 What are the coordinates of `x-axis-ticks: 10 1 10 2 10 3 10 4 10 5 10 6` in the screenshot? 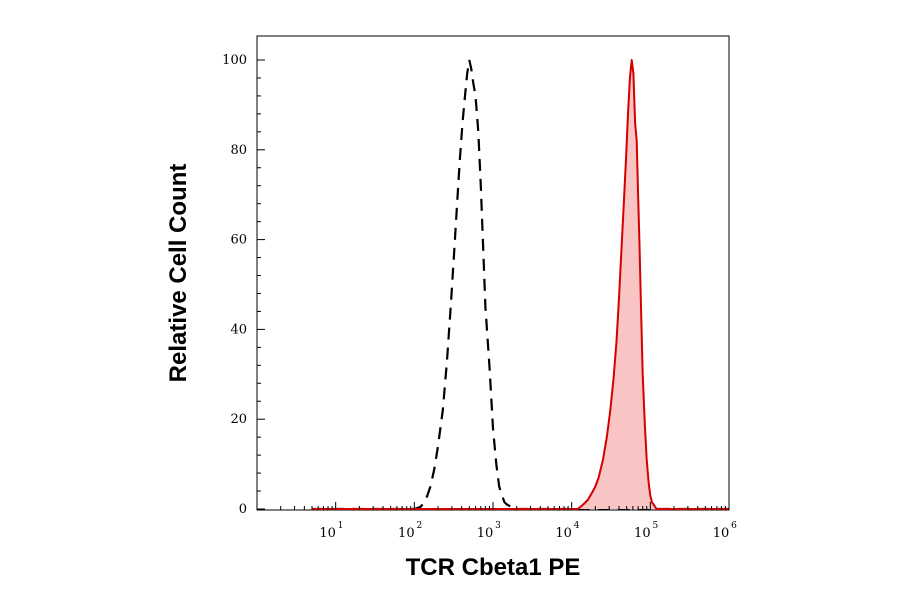 It's located at (496, 521).